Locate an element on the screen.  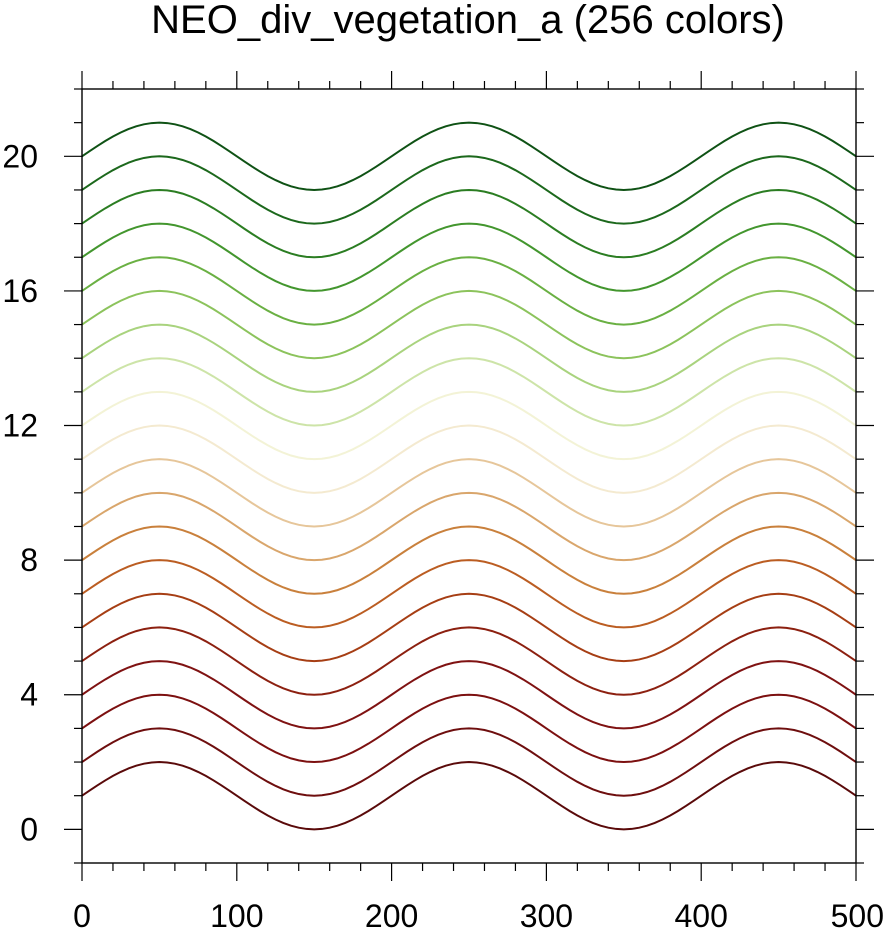
x-tick-label: 0 is located at coordinates (82, 916).